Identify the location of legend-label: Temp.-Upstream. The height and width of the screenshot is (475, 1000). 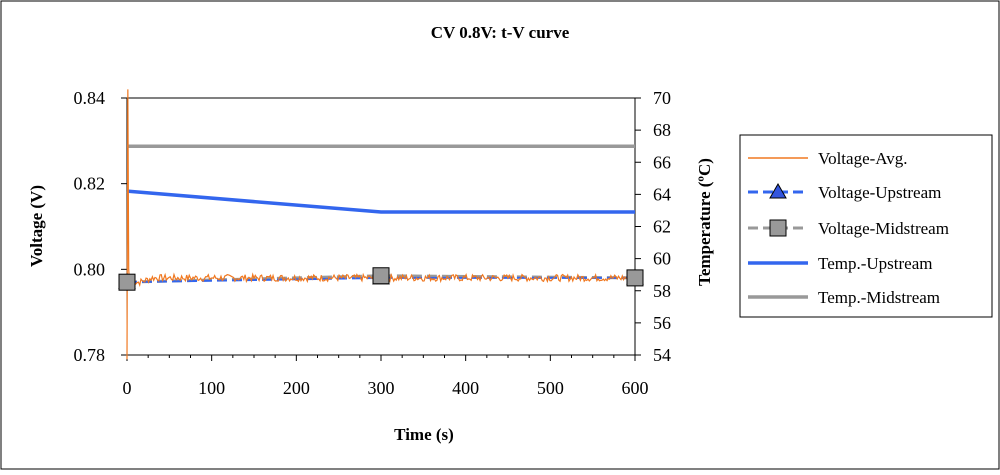
(875, 263).